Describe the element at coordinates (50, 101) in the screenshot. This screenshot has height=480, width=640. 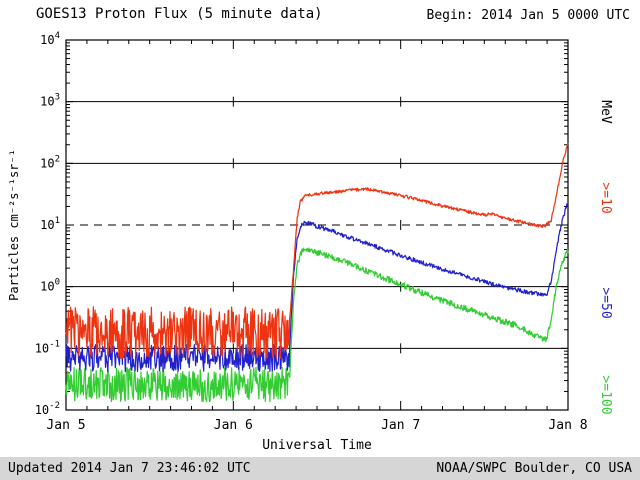
I see `y-tick-label: 10³` at that location.